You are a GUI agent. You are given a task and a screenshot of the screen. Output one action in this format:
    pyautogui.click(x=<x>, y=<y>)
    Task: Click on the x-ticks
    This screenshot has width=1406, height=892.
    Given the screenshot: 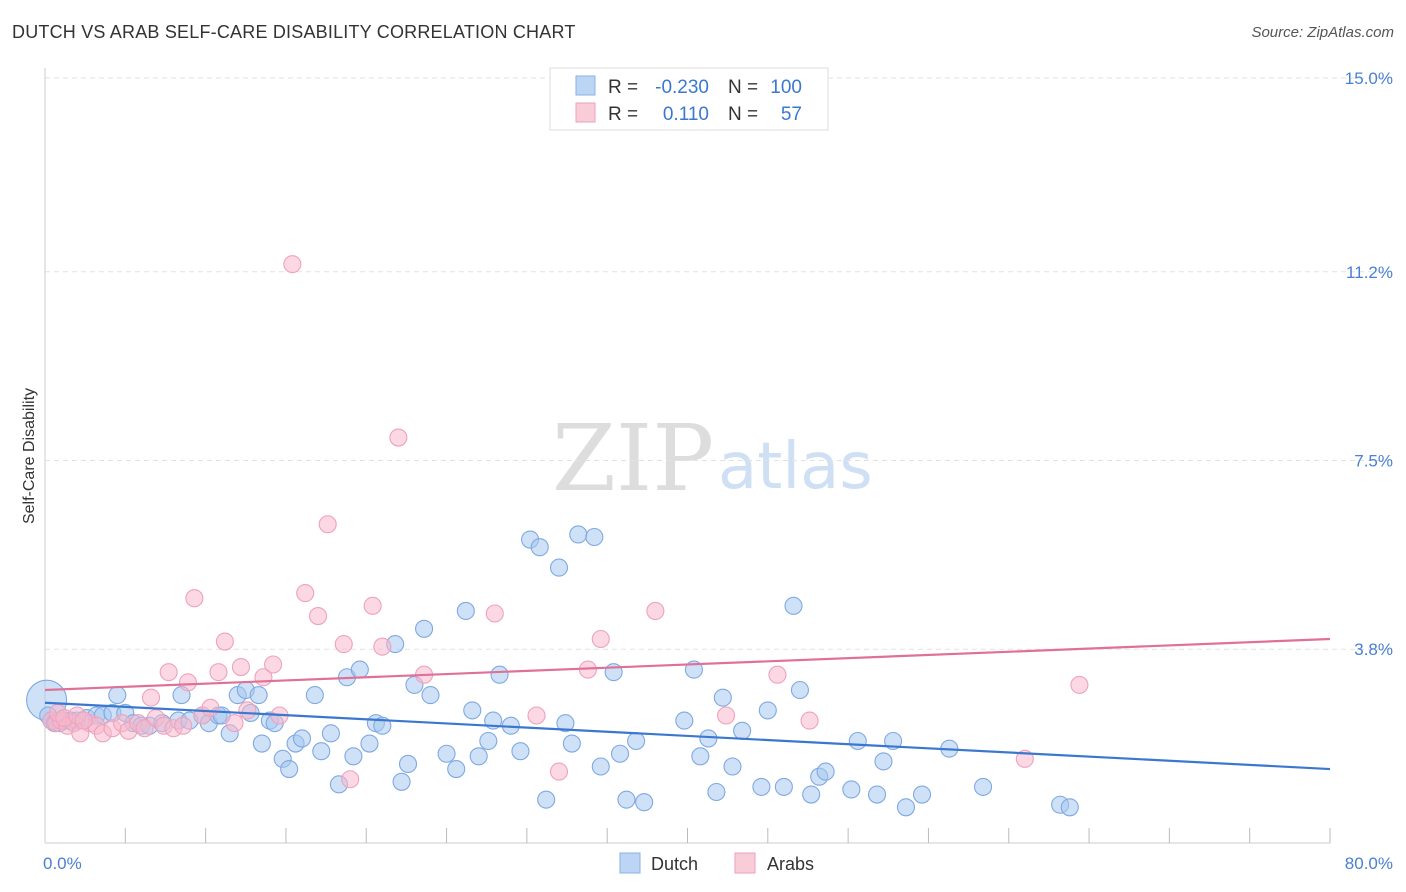 What is the action you would take?
    pyautogui.click(x=727, y=835)
    